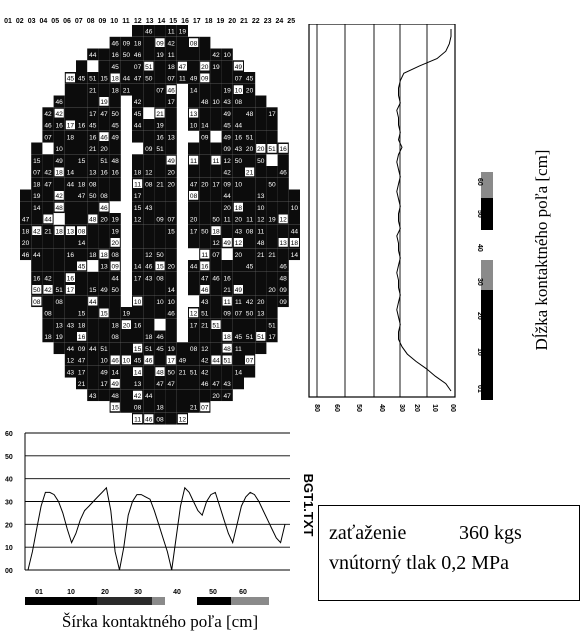  What do you see at coordinates (479, 214) in the screenshot?
I see `legend-tick-label: 50` at bounding box center [479, 214].